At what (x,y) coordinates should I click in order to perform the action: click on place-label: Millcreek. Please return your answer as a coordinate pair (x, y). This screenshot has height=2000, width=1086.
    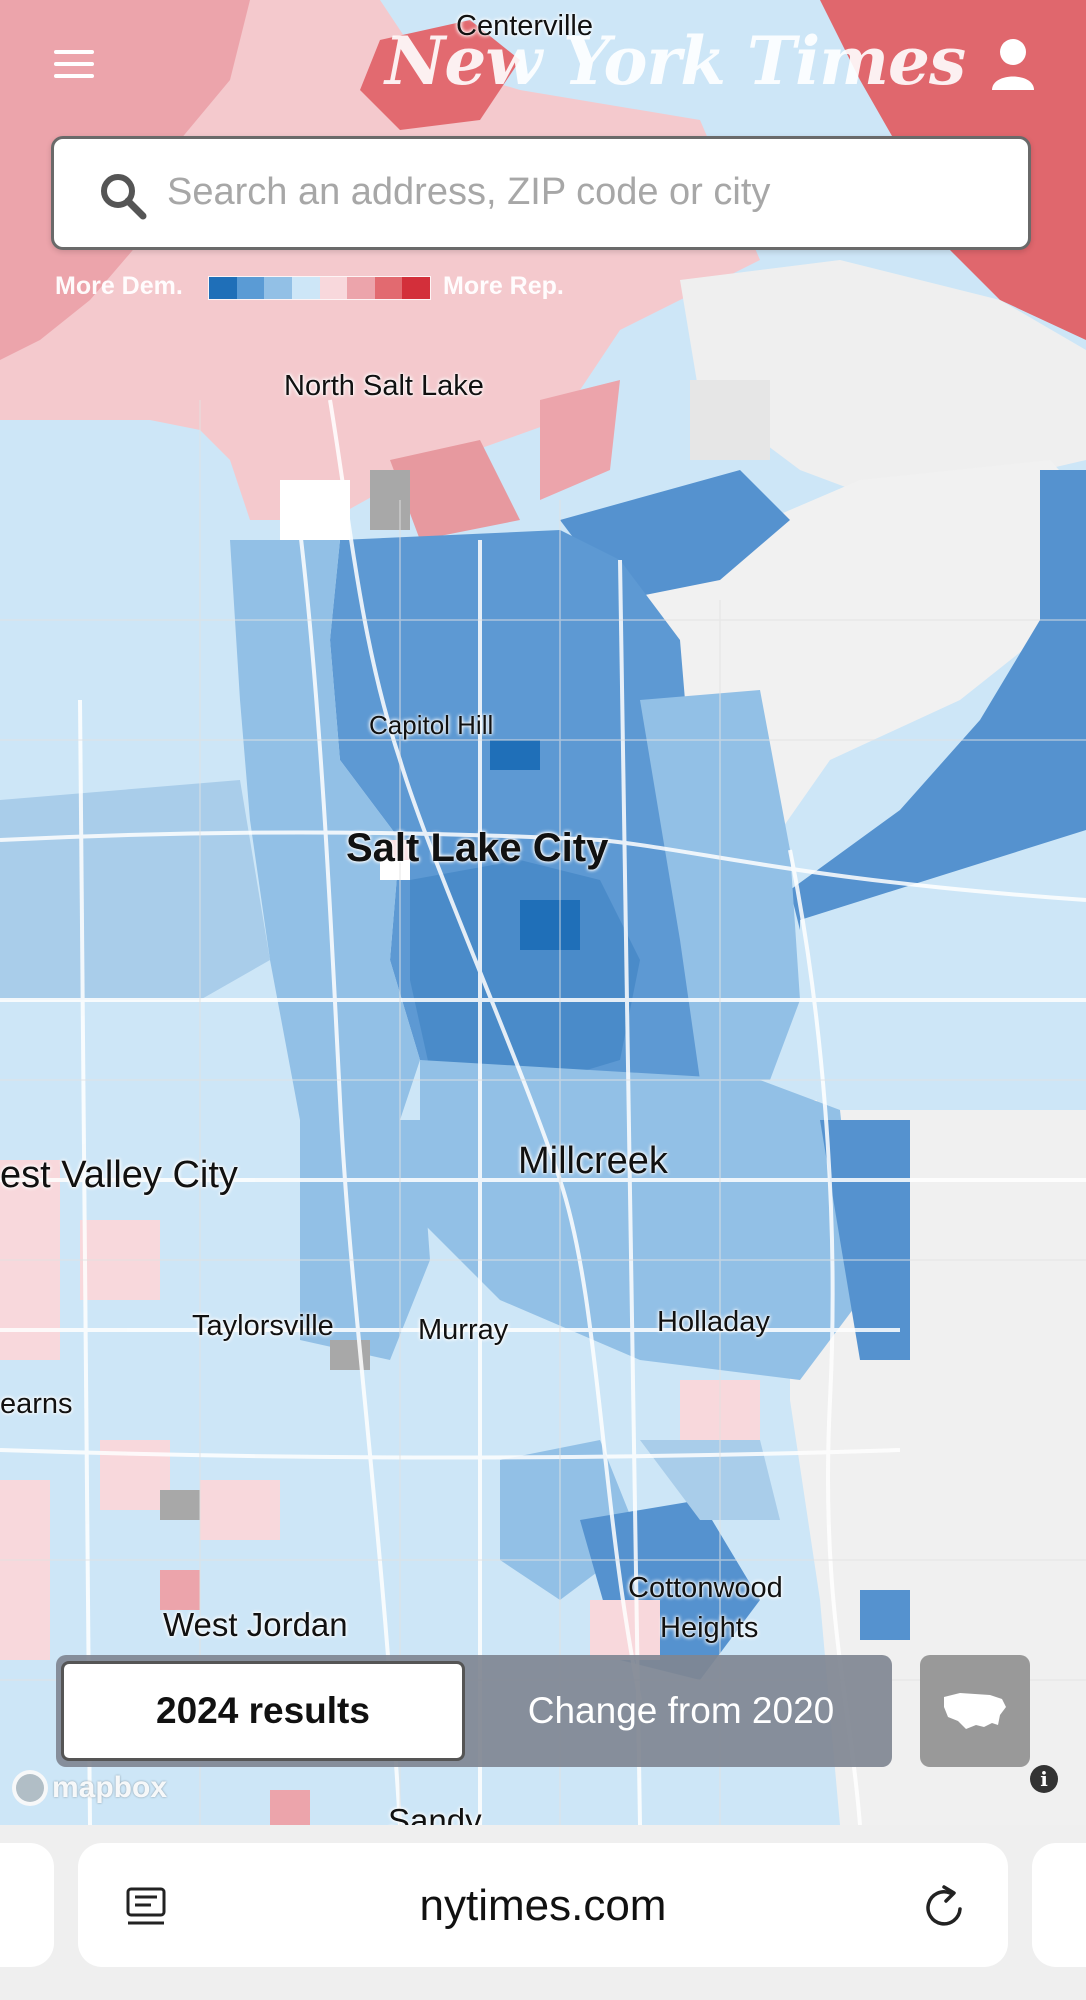
    Looking at the image, I should click on (593, 1161).